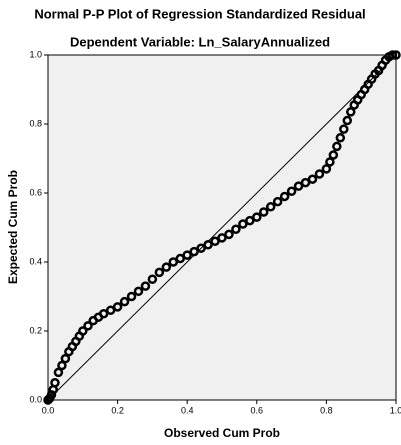 This screenshot has height=445, width=401. Describe the element at coordinates (200, 41) in the screenshot. I see `chart-subtitle: Dependent Variable: Ln_SalaryAnnualized` at that location.